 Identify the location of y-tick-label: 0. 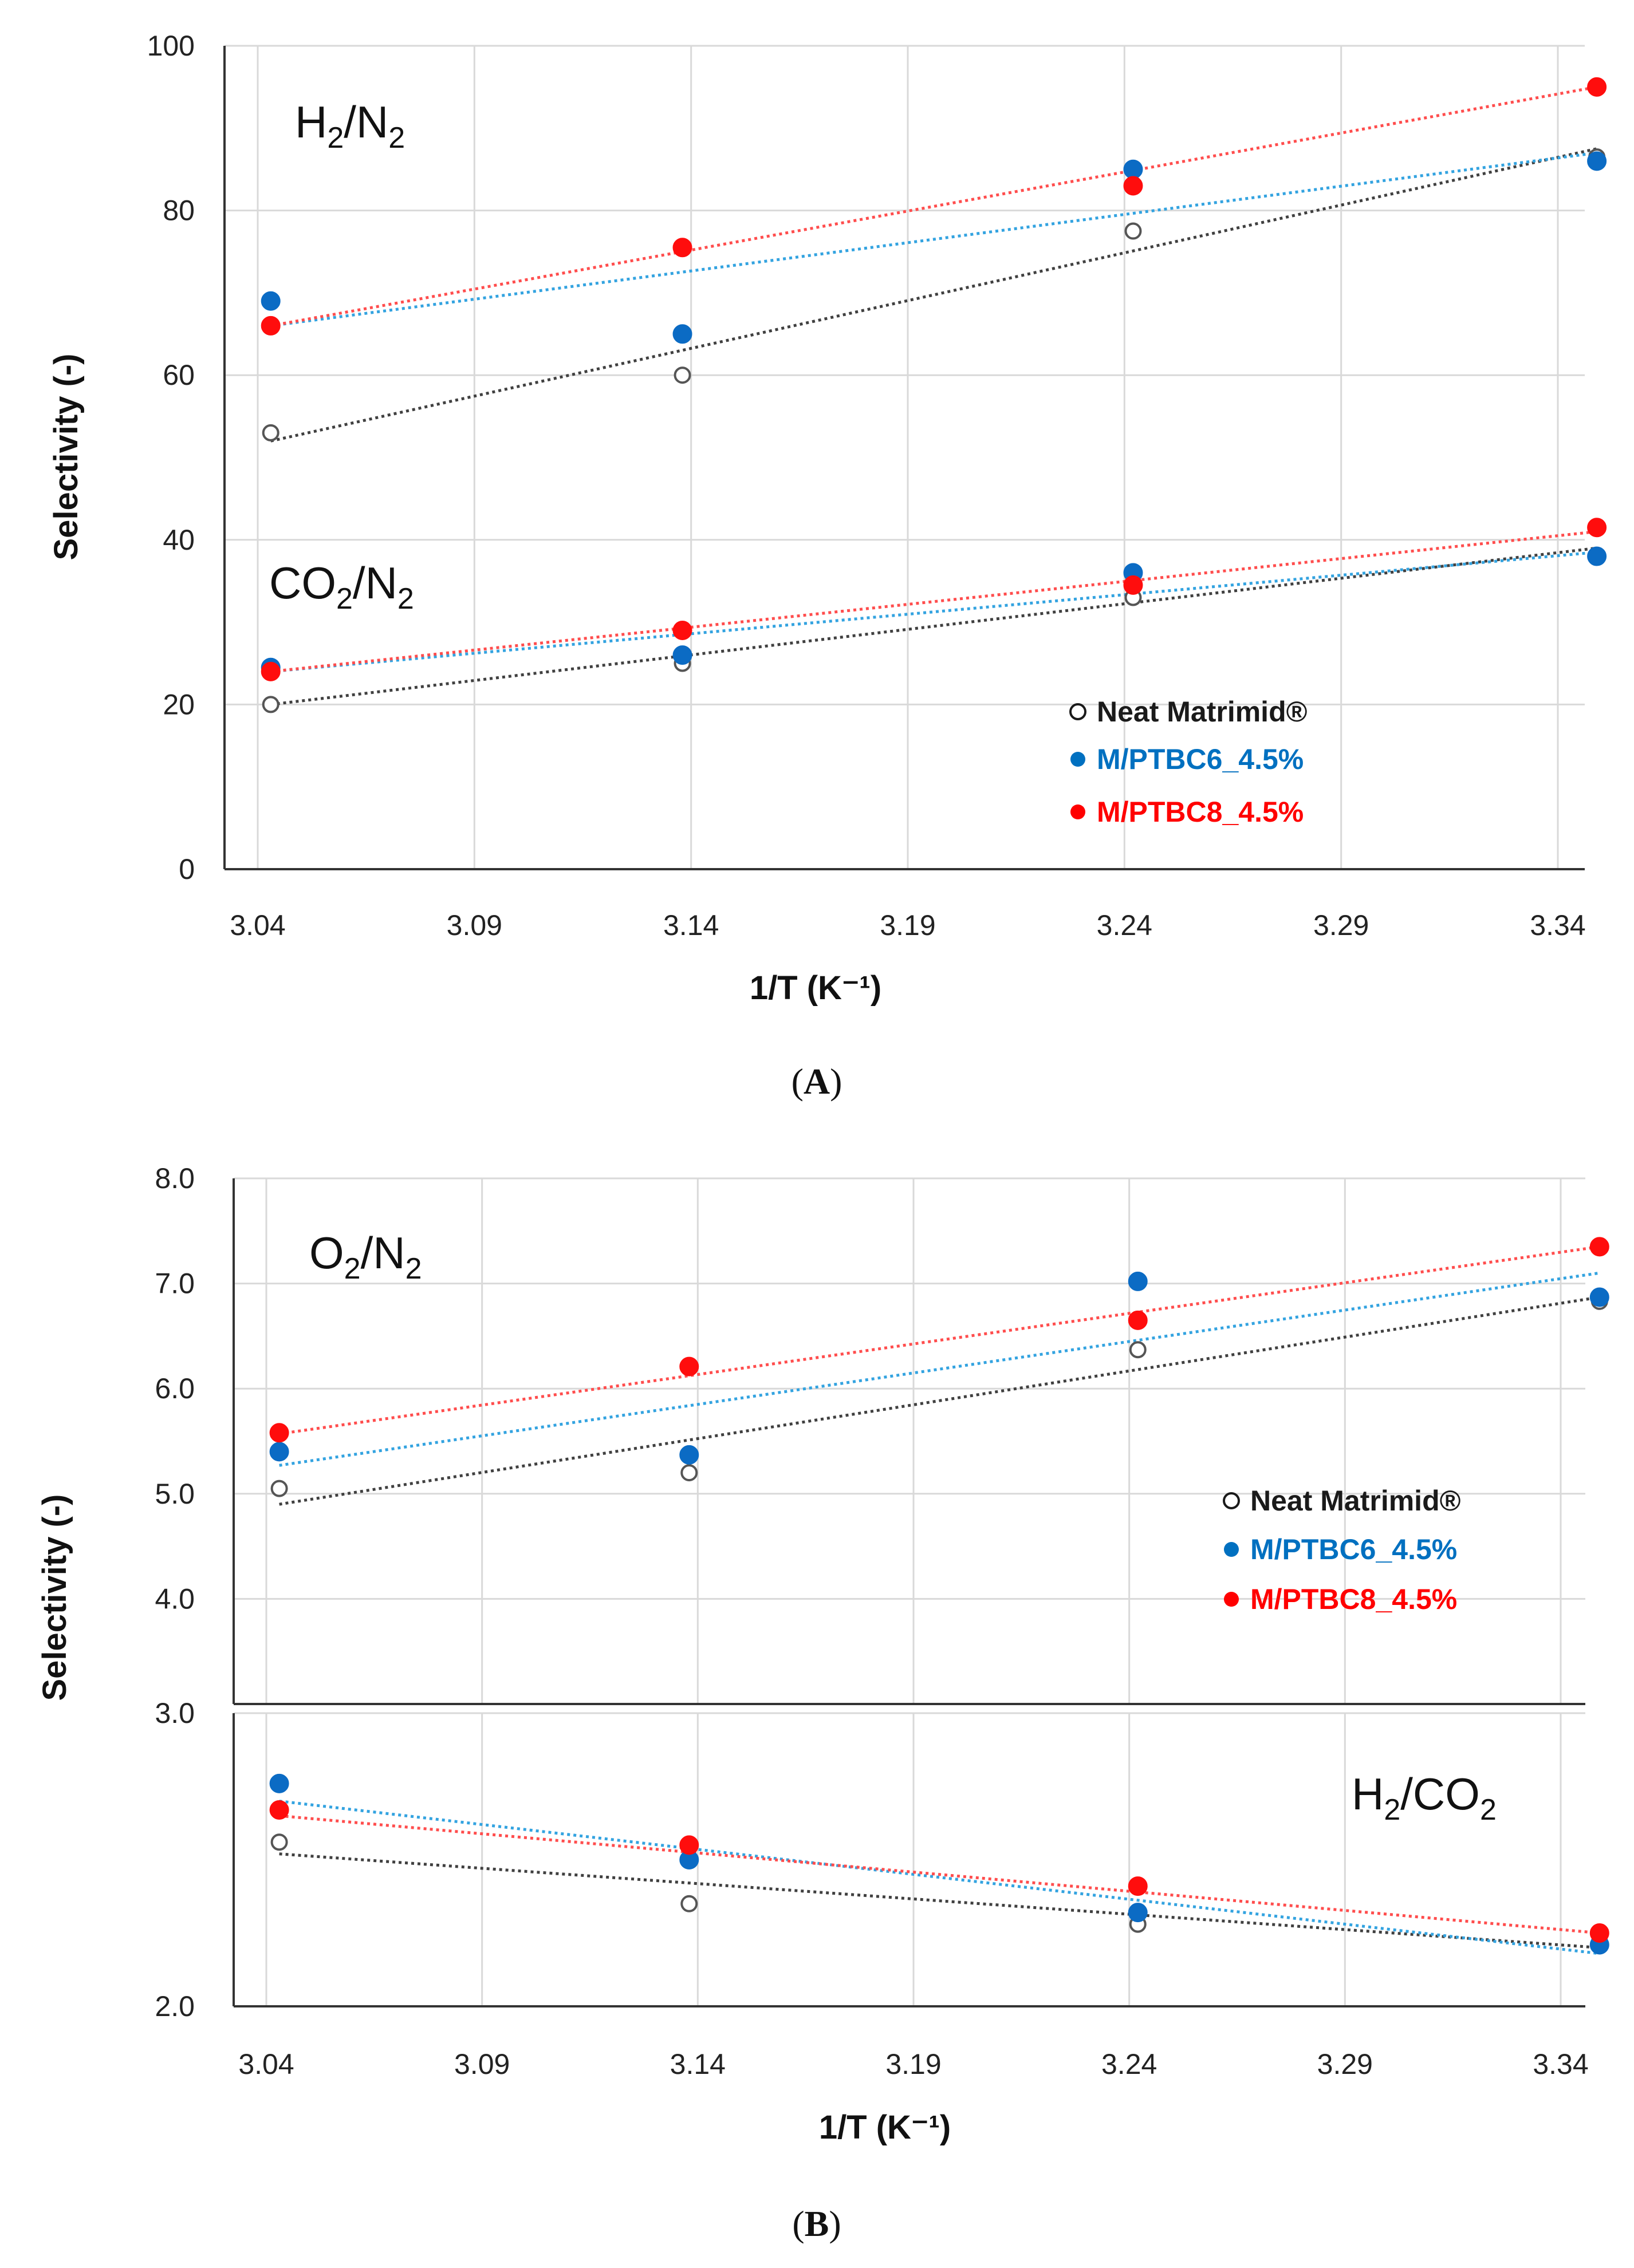
(187, 869).